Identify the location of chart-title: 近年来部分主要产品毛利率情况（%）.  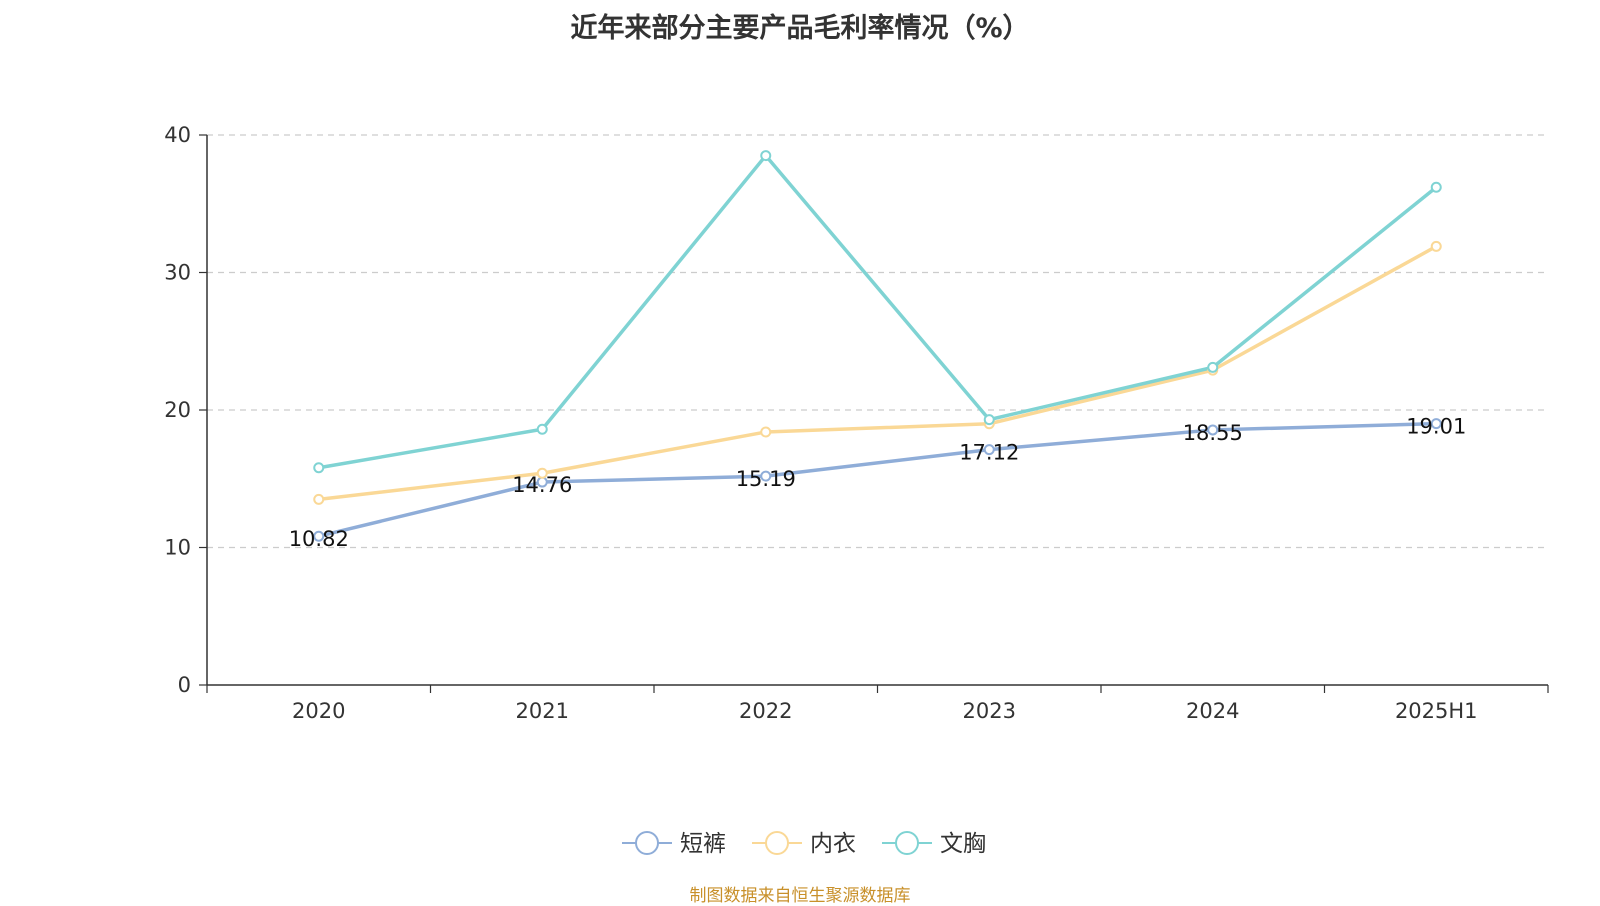
(800, 28).